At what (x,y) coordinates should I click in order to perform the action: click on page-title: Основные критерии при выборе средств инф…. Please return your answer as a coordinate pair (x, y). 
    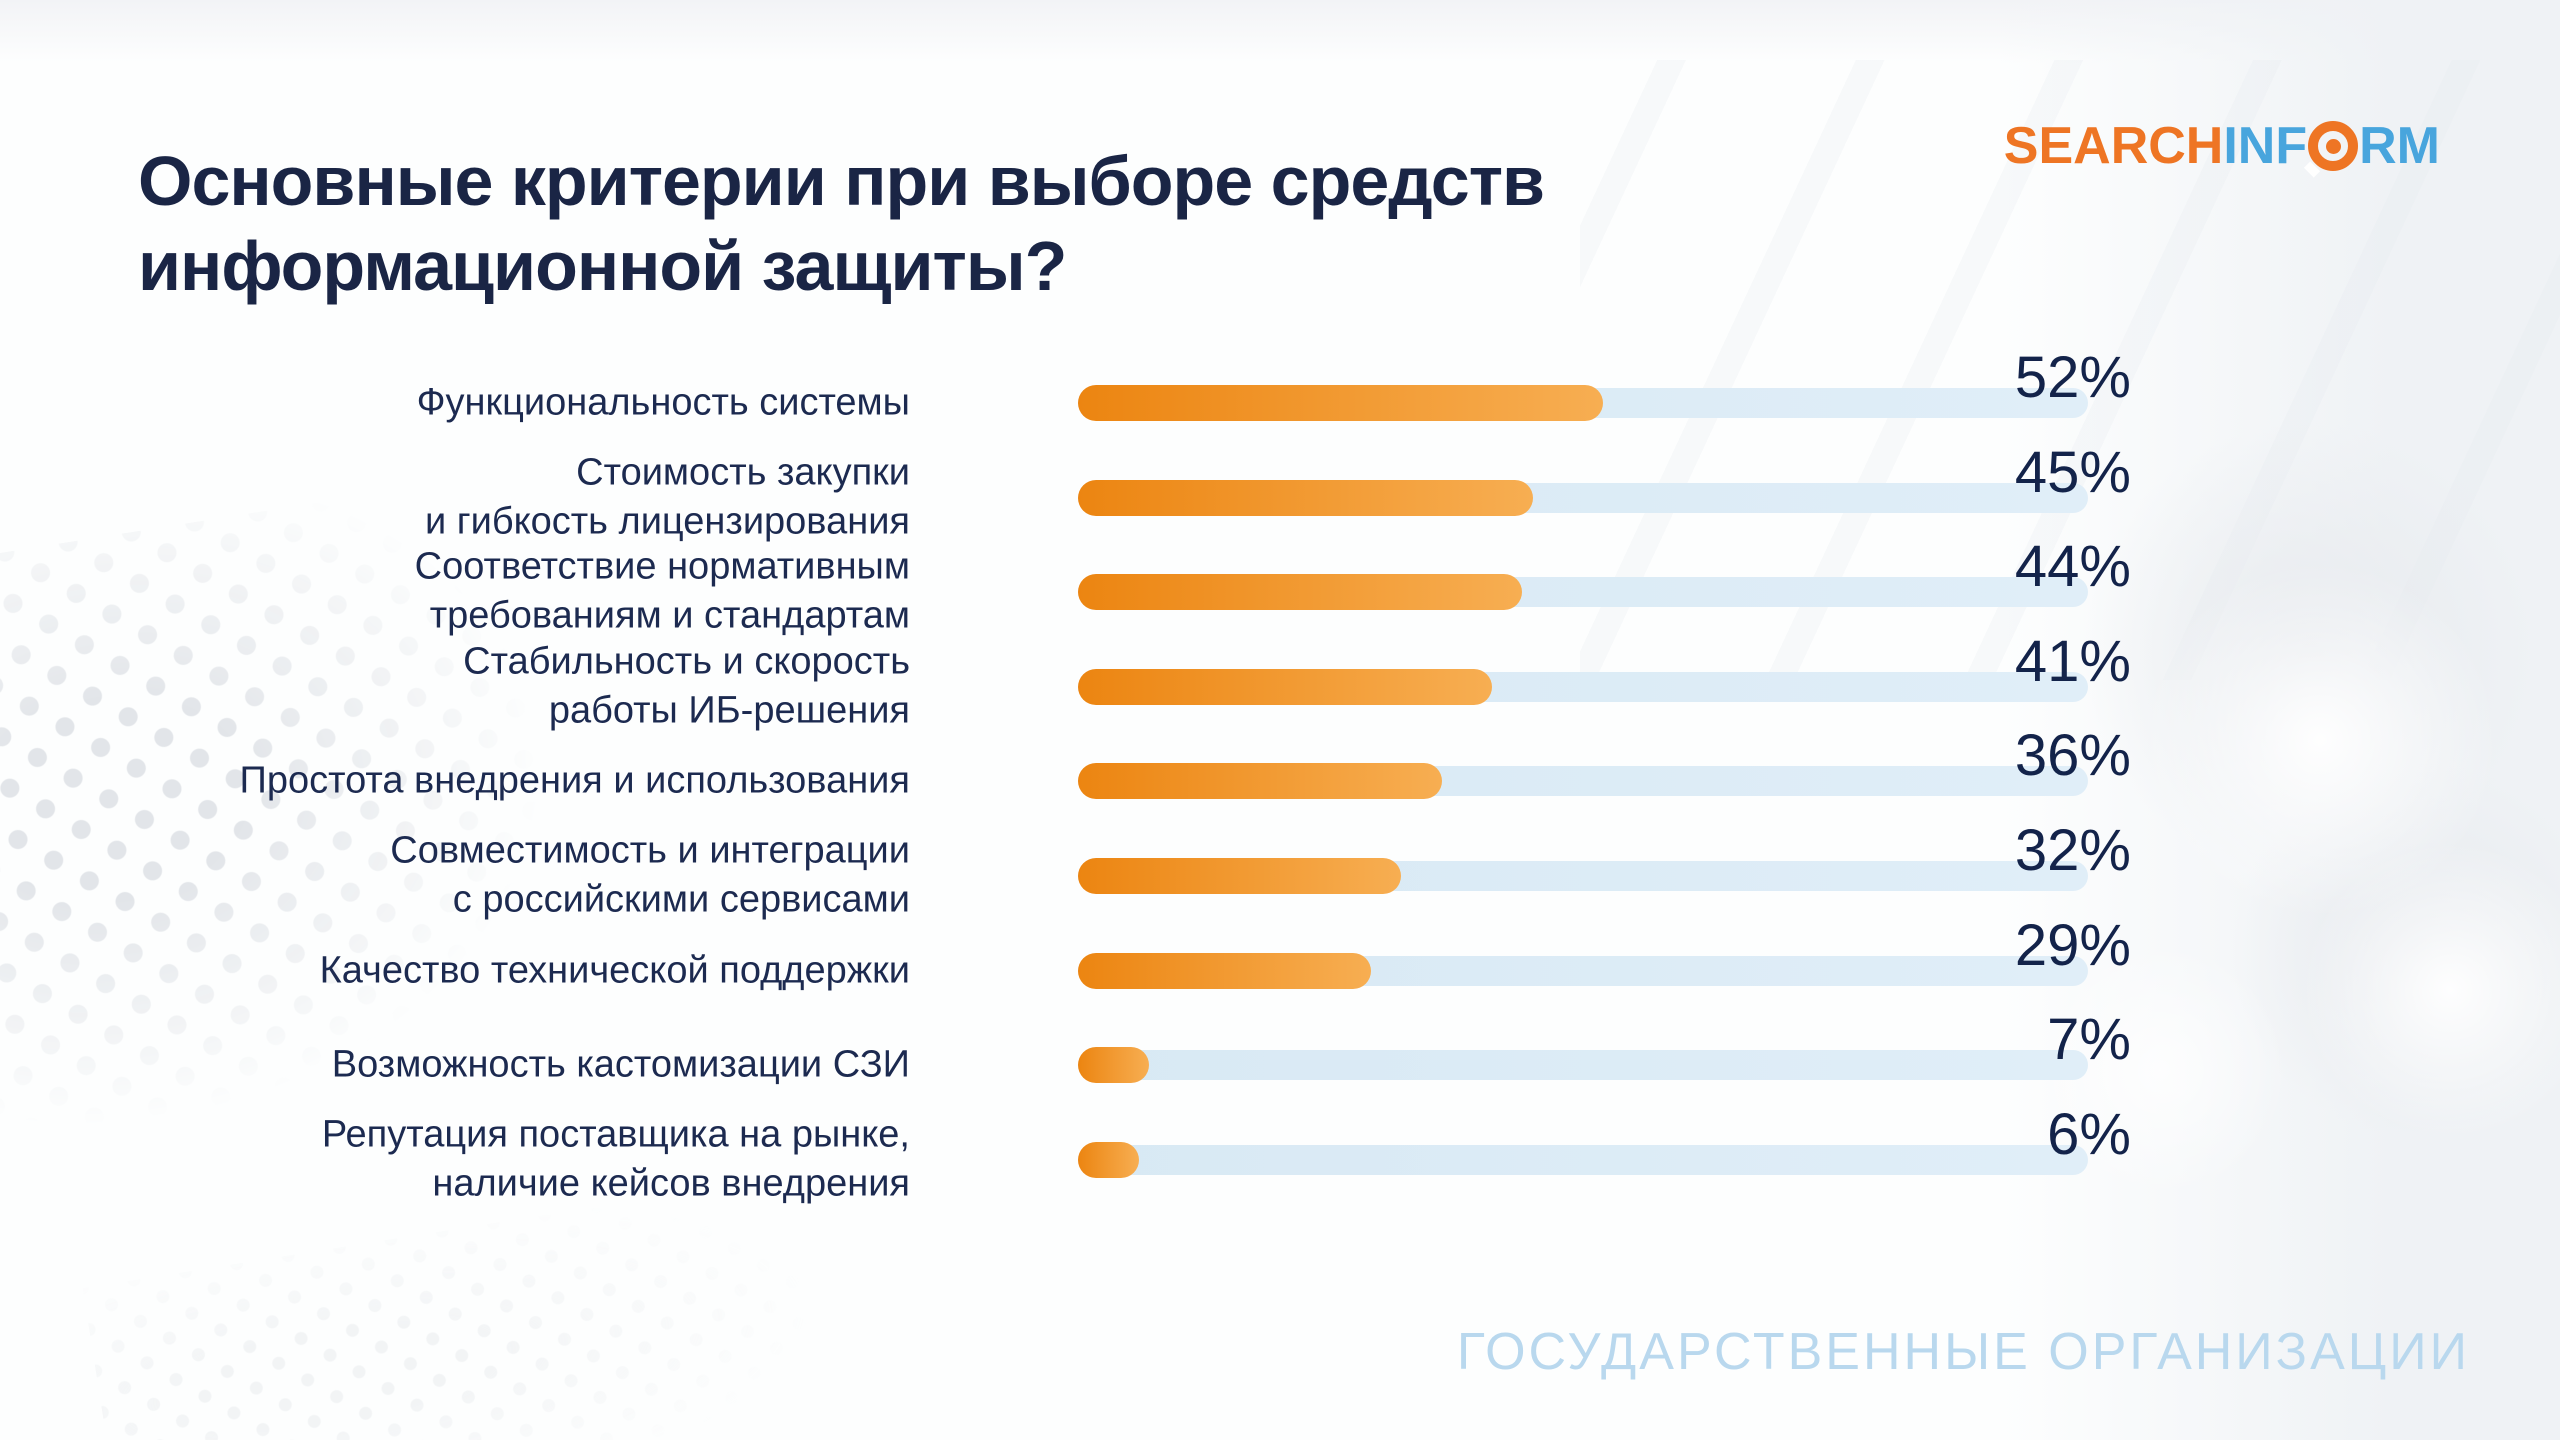
    Looking at the image, I should click on (888, 224).